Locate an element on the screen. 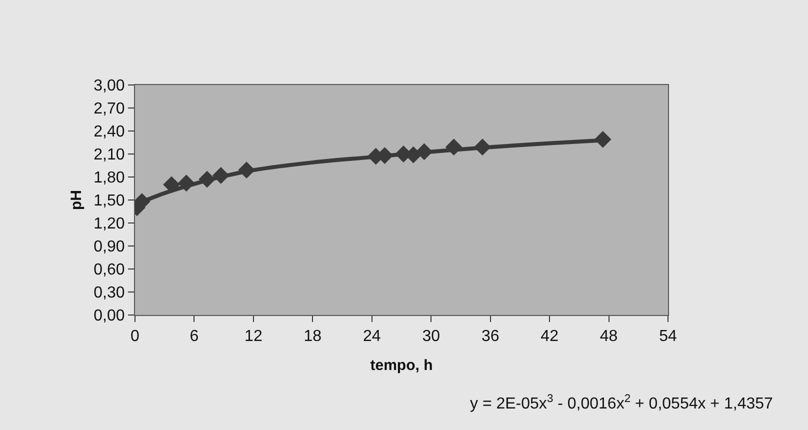 Image resolution: width=808 pixels, height=430 pixels. y-axis-title: pH is located at coordinates (76, 200).